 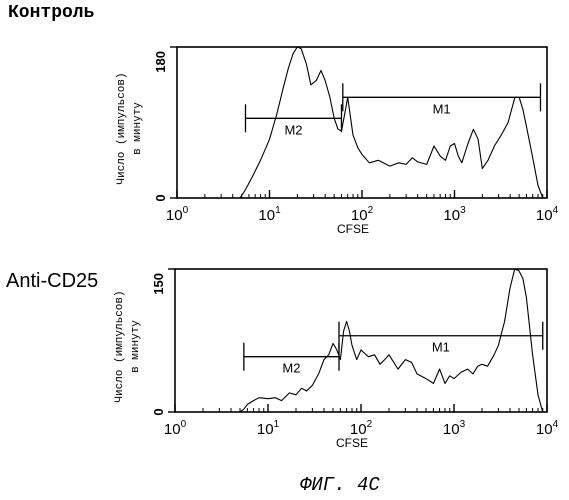 What do you see at coordinates (52, 281) in the screenshot?
I see `panel-title-anti-cd25: Anti-CD25` at bounding box center [52, 281].